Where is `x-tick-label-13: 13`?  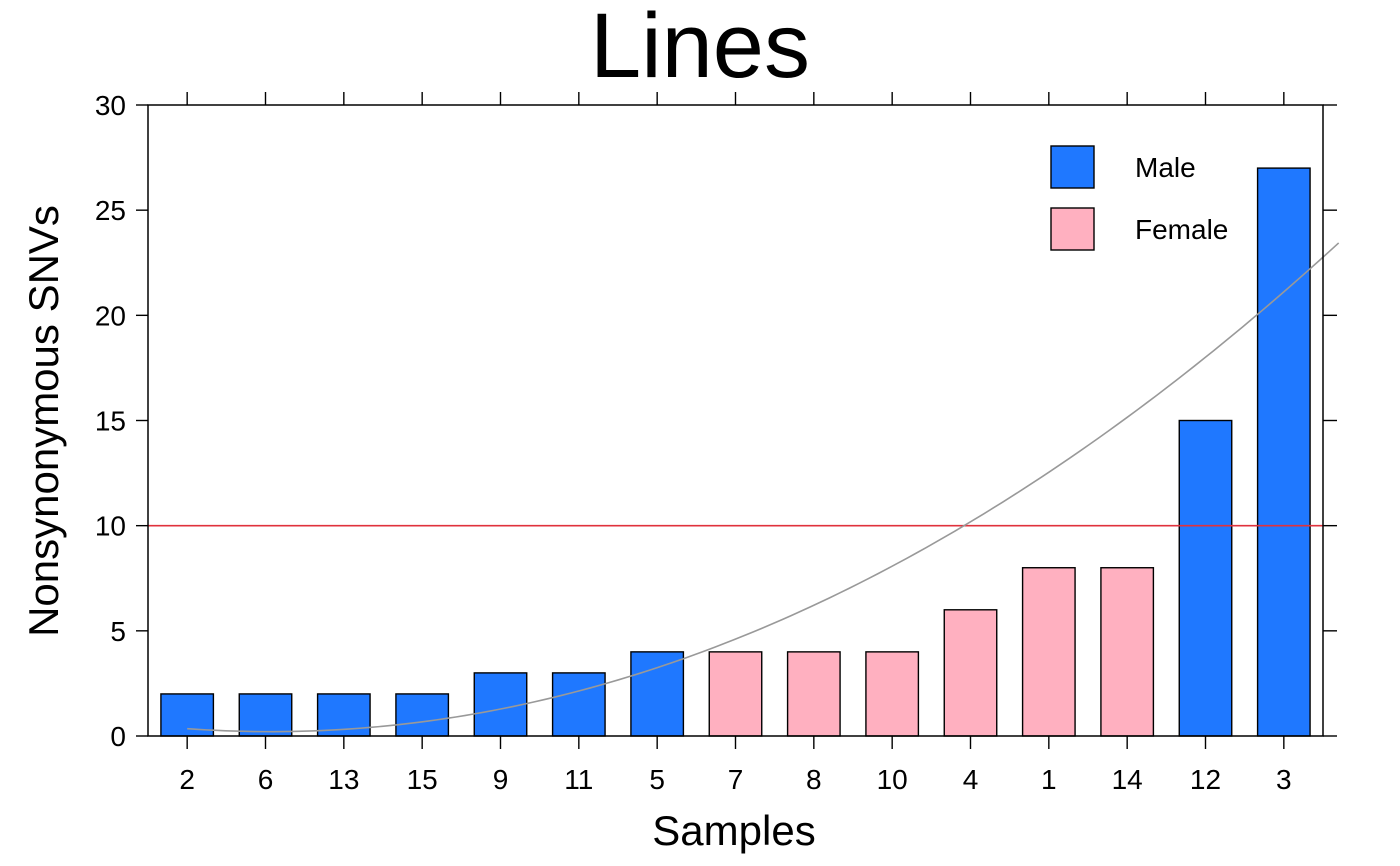
x-tick-label-13: 13 is located at coordinates (343, 779).